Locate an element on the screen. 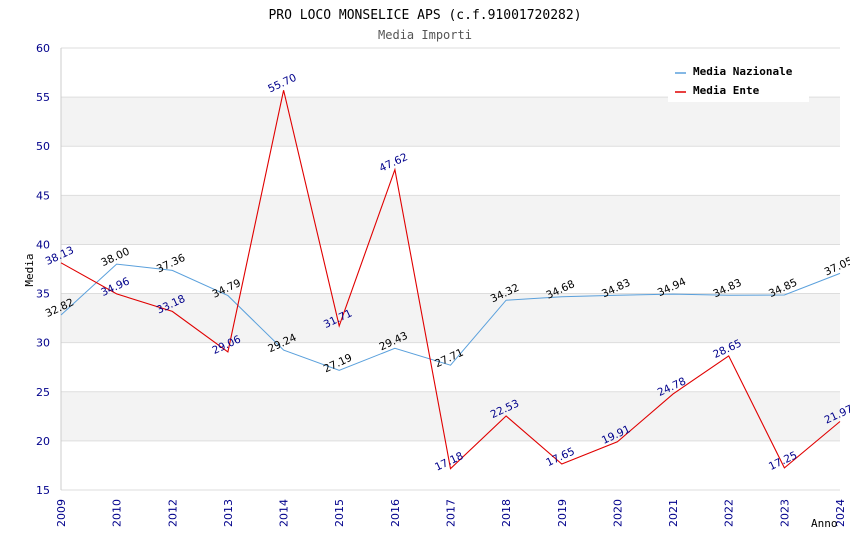 The image size is (850, 550). y-axis-label: Media is located at coordinates (29, 269).